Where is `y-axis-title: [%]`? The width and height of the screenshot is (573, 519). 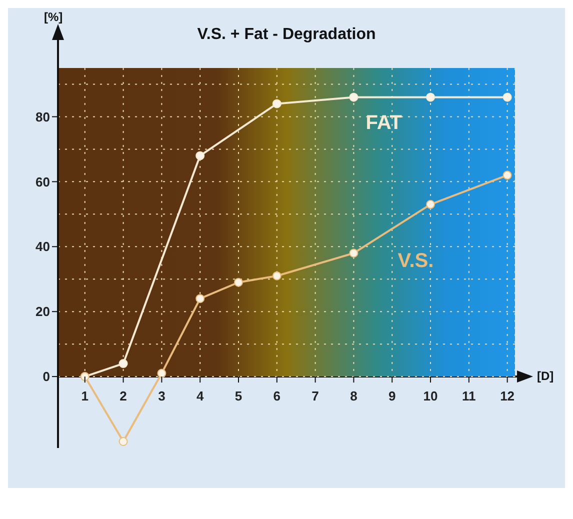 y-axis-title: [%] is located at coordinates (53, 17).